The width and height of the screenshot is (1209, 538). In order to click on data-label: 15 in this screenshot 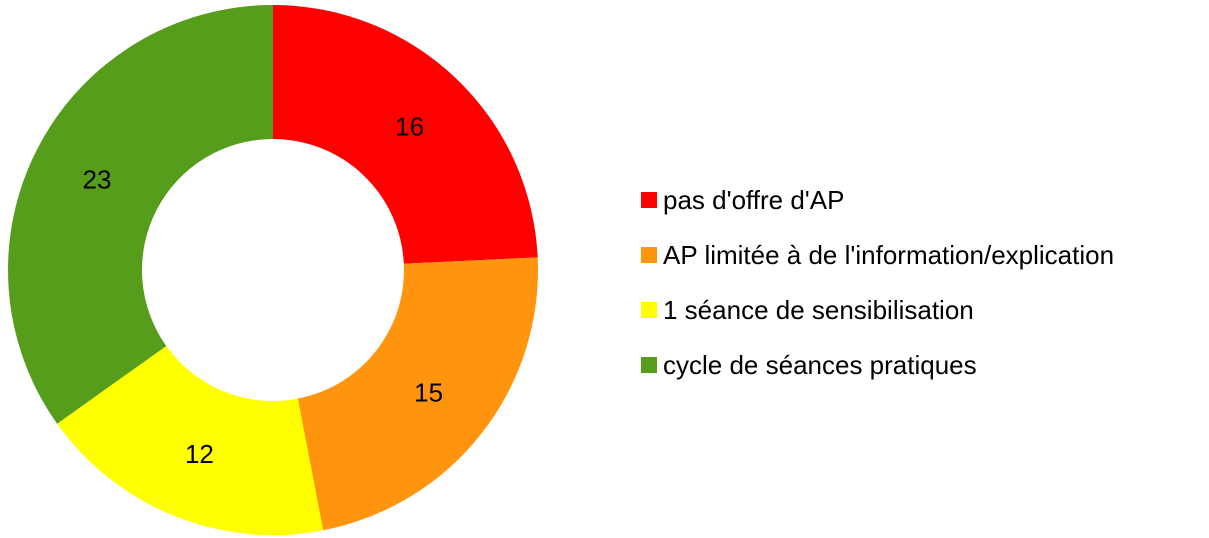, I will do `click(428, 392)`.